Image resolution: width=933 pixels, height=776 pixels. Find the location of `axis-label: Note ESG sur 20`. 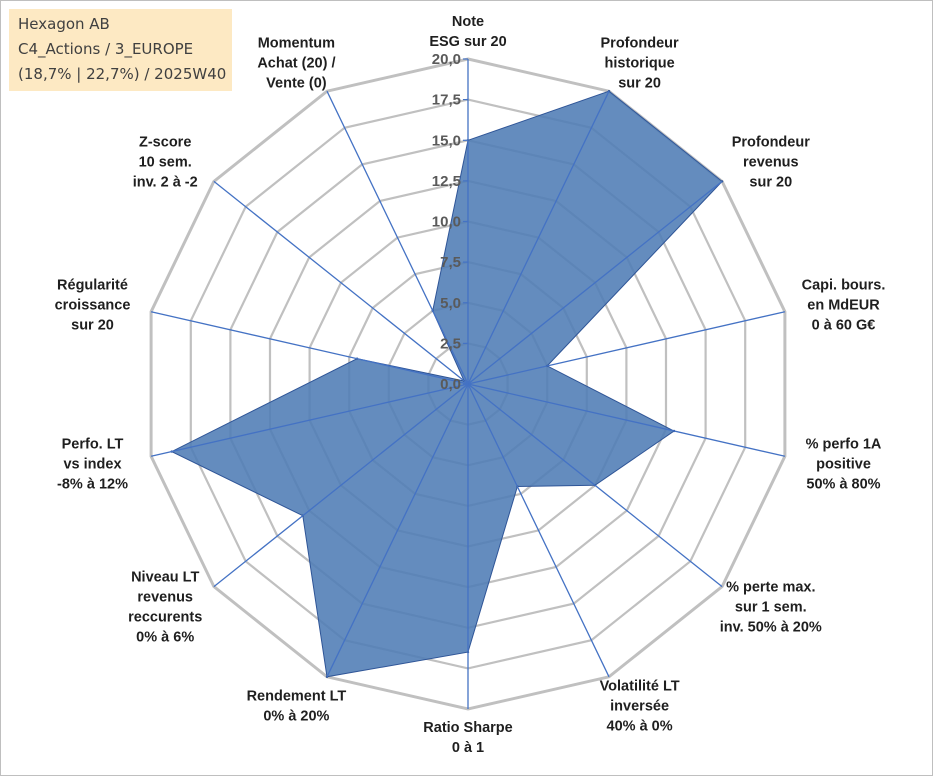

axis-label: Note ESG sur 20 is located at coordinates (467, 32).